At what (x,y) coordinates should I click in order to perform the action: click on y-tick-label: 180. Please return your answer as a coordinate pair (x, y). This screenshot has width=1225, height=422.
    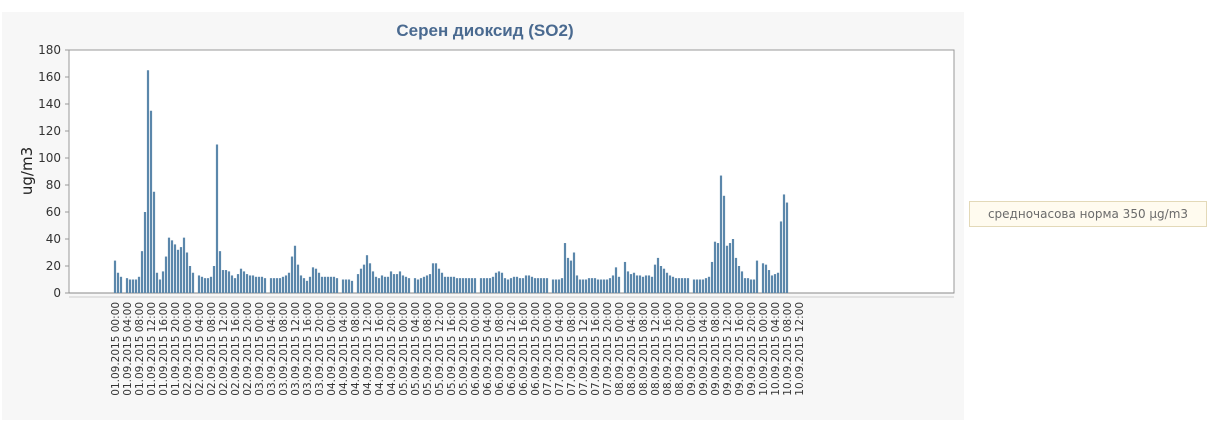
    Looking at the image, I should click on (49, 50).